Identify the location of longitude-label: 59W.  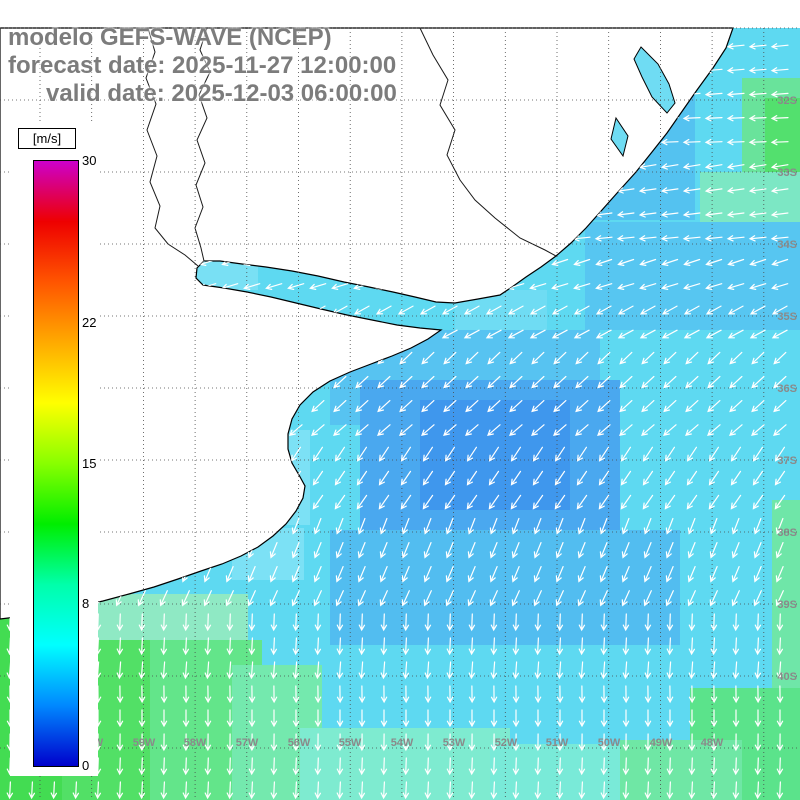
(144, 743).